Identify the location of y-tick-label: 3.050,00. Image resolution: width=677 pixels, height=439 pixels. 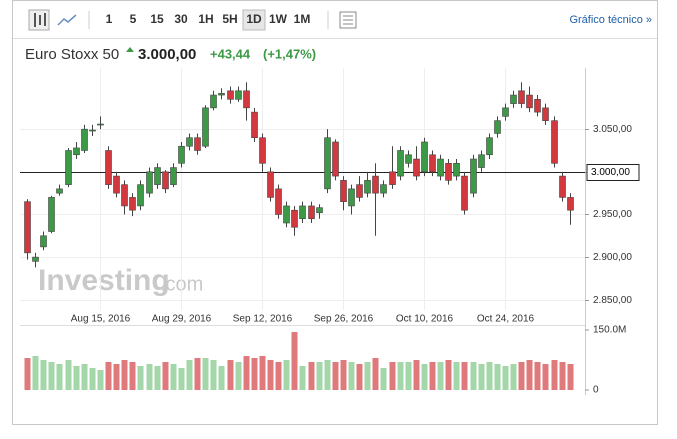
(612, 129).